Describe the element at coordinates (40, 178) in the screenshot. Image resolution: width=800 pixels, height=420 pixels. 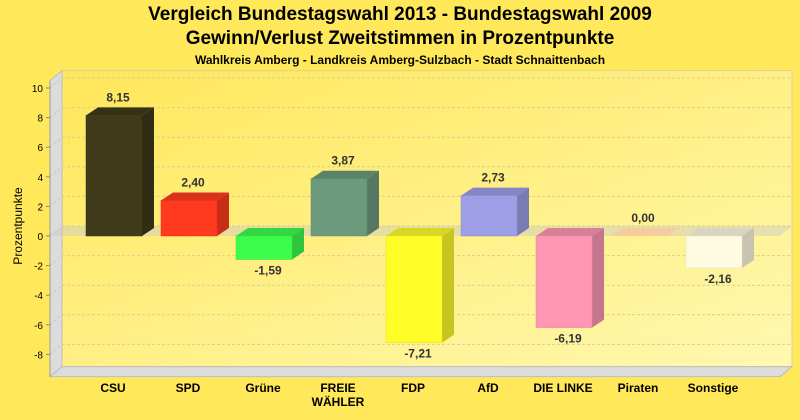
I see `y-tick-label: 4` at that location.